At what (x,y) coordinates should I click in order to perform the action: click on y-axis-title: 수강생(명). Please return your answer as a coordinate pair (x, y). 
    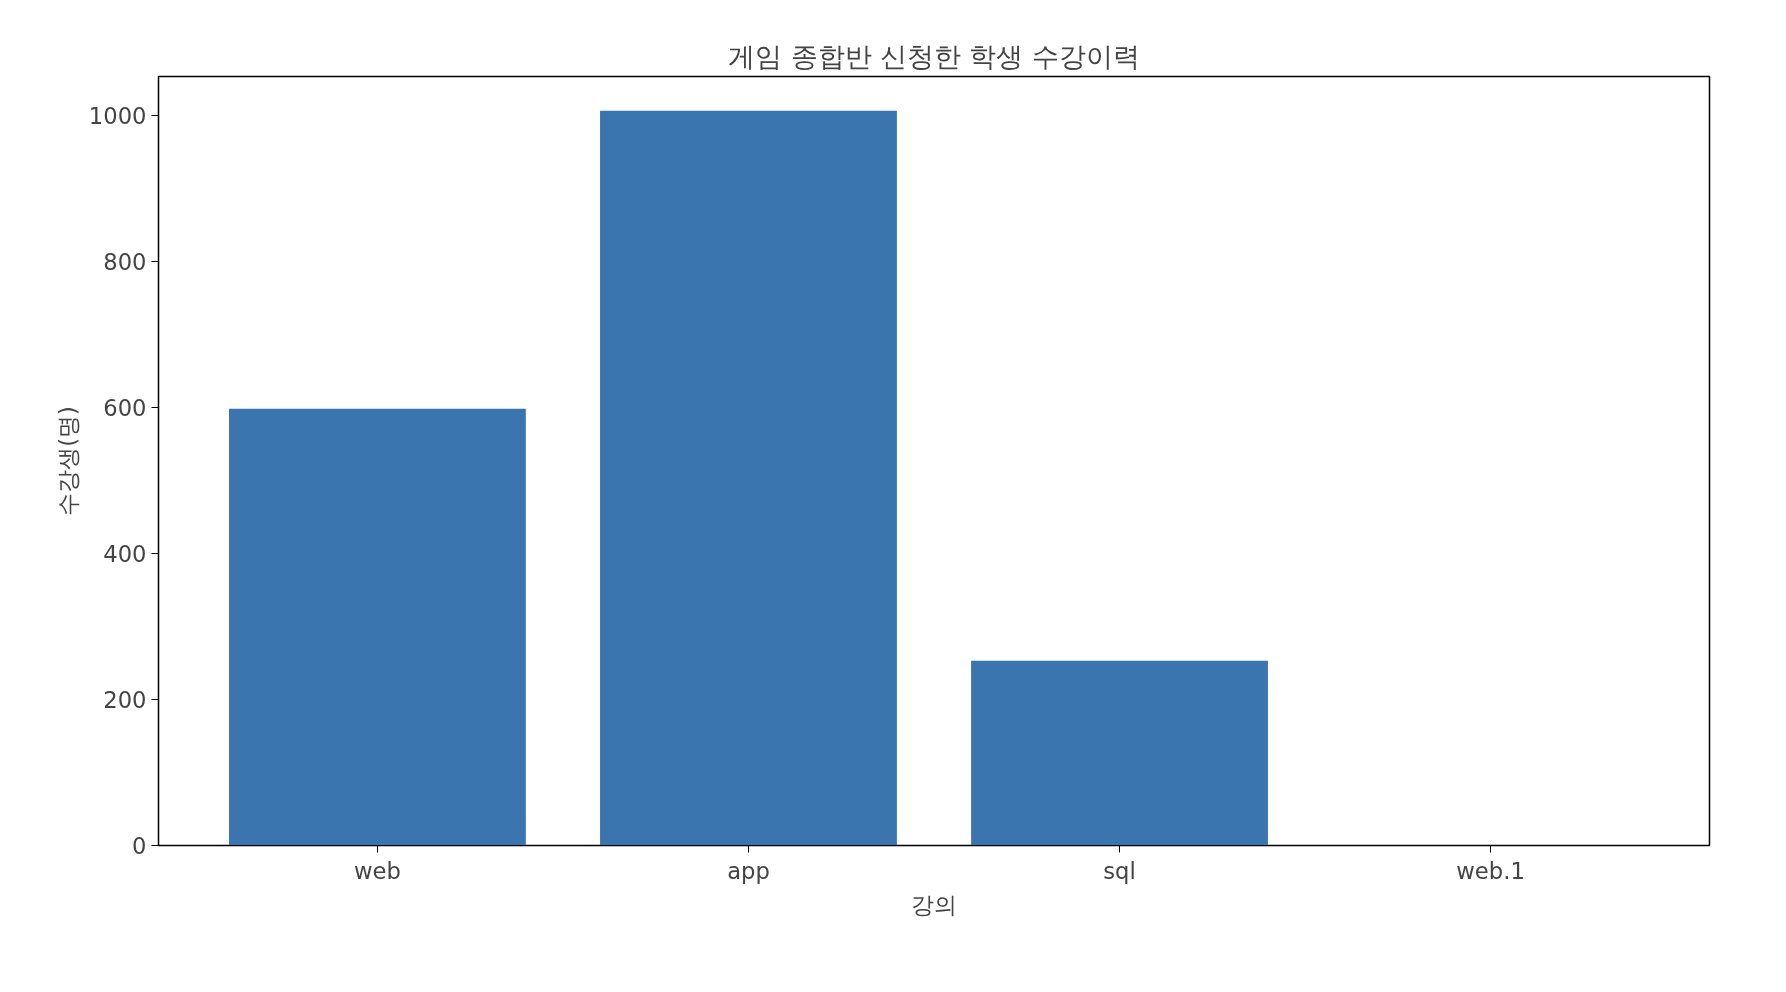
    Looking at the image, I should click on (67, 461).